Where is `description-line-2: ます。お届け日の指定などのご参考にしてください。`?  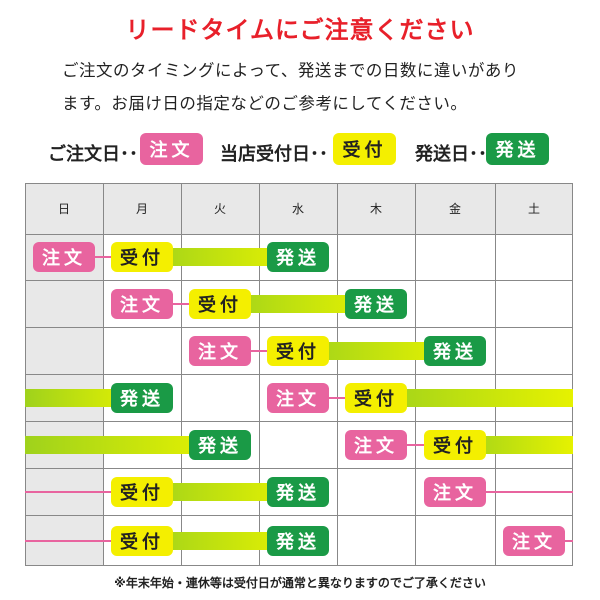 description-line-2: ます。お届け日の指定などのご参考にしてください。 is located at coordinates (265, 103).